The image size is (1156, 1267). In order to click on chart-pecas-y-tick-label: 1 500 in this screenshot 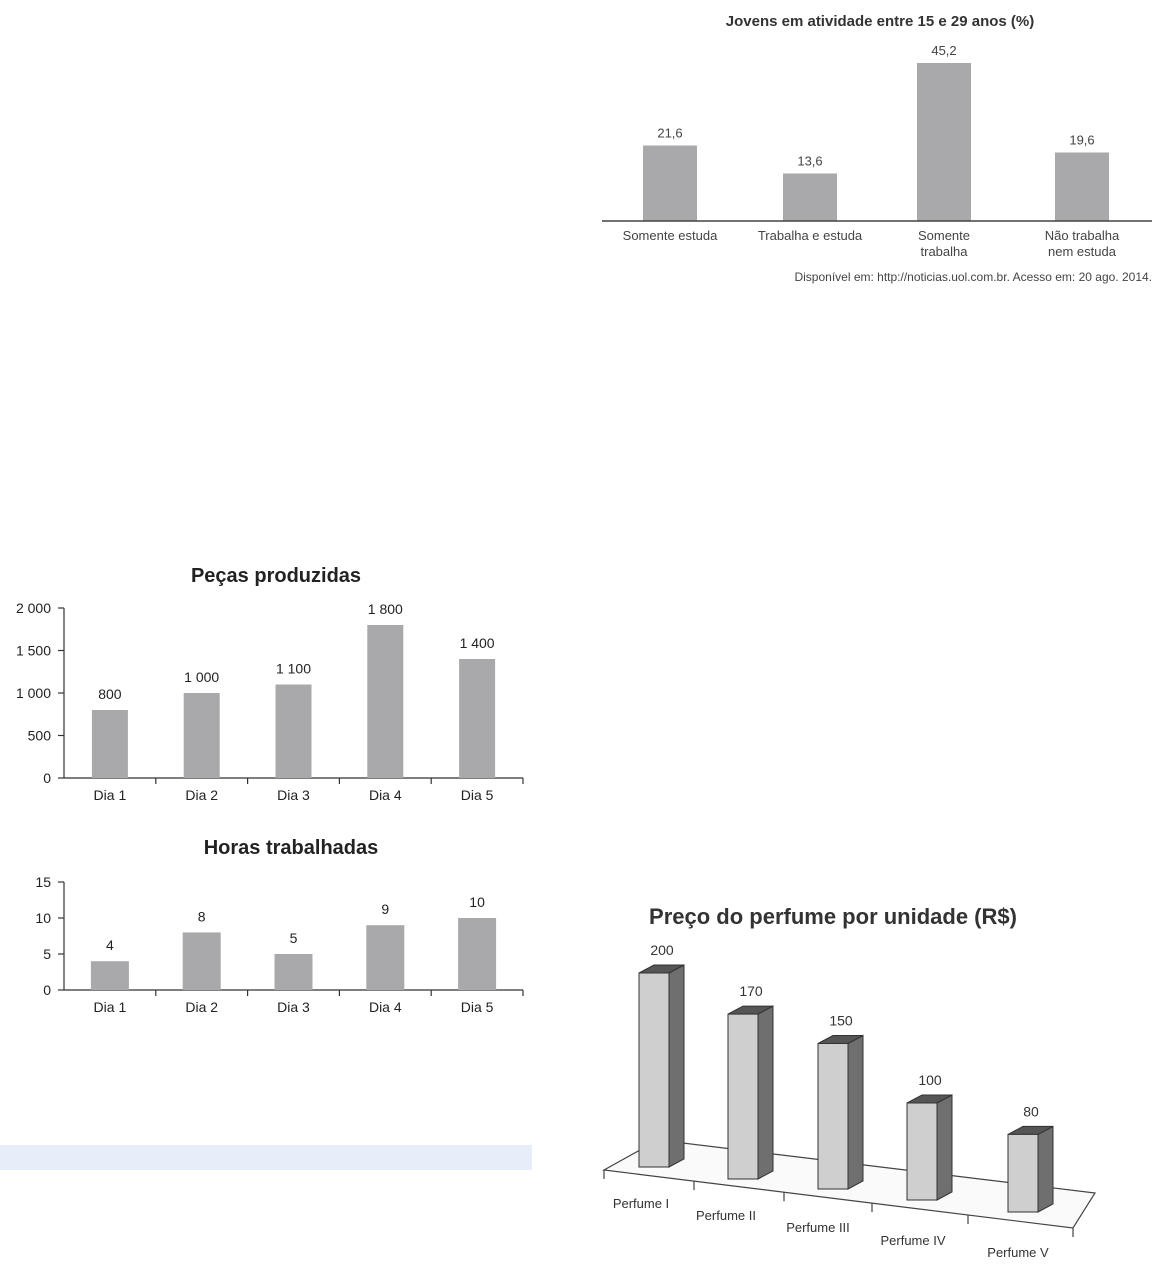, I will do `click(33, 651)`.